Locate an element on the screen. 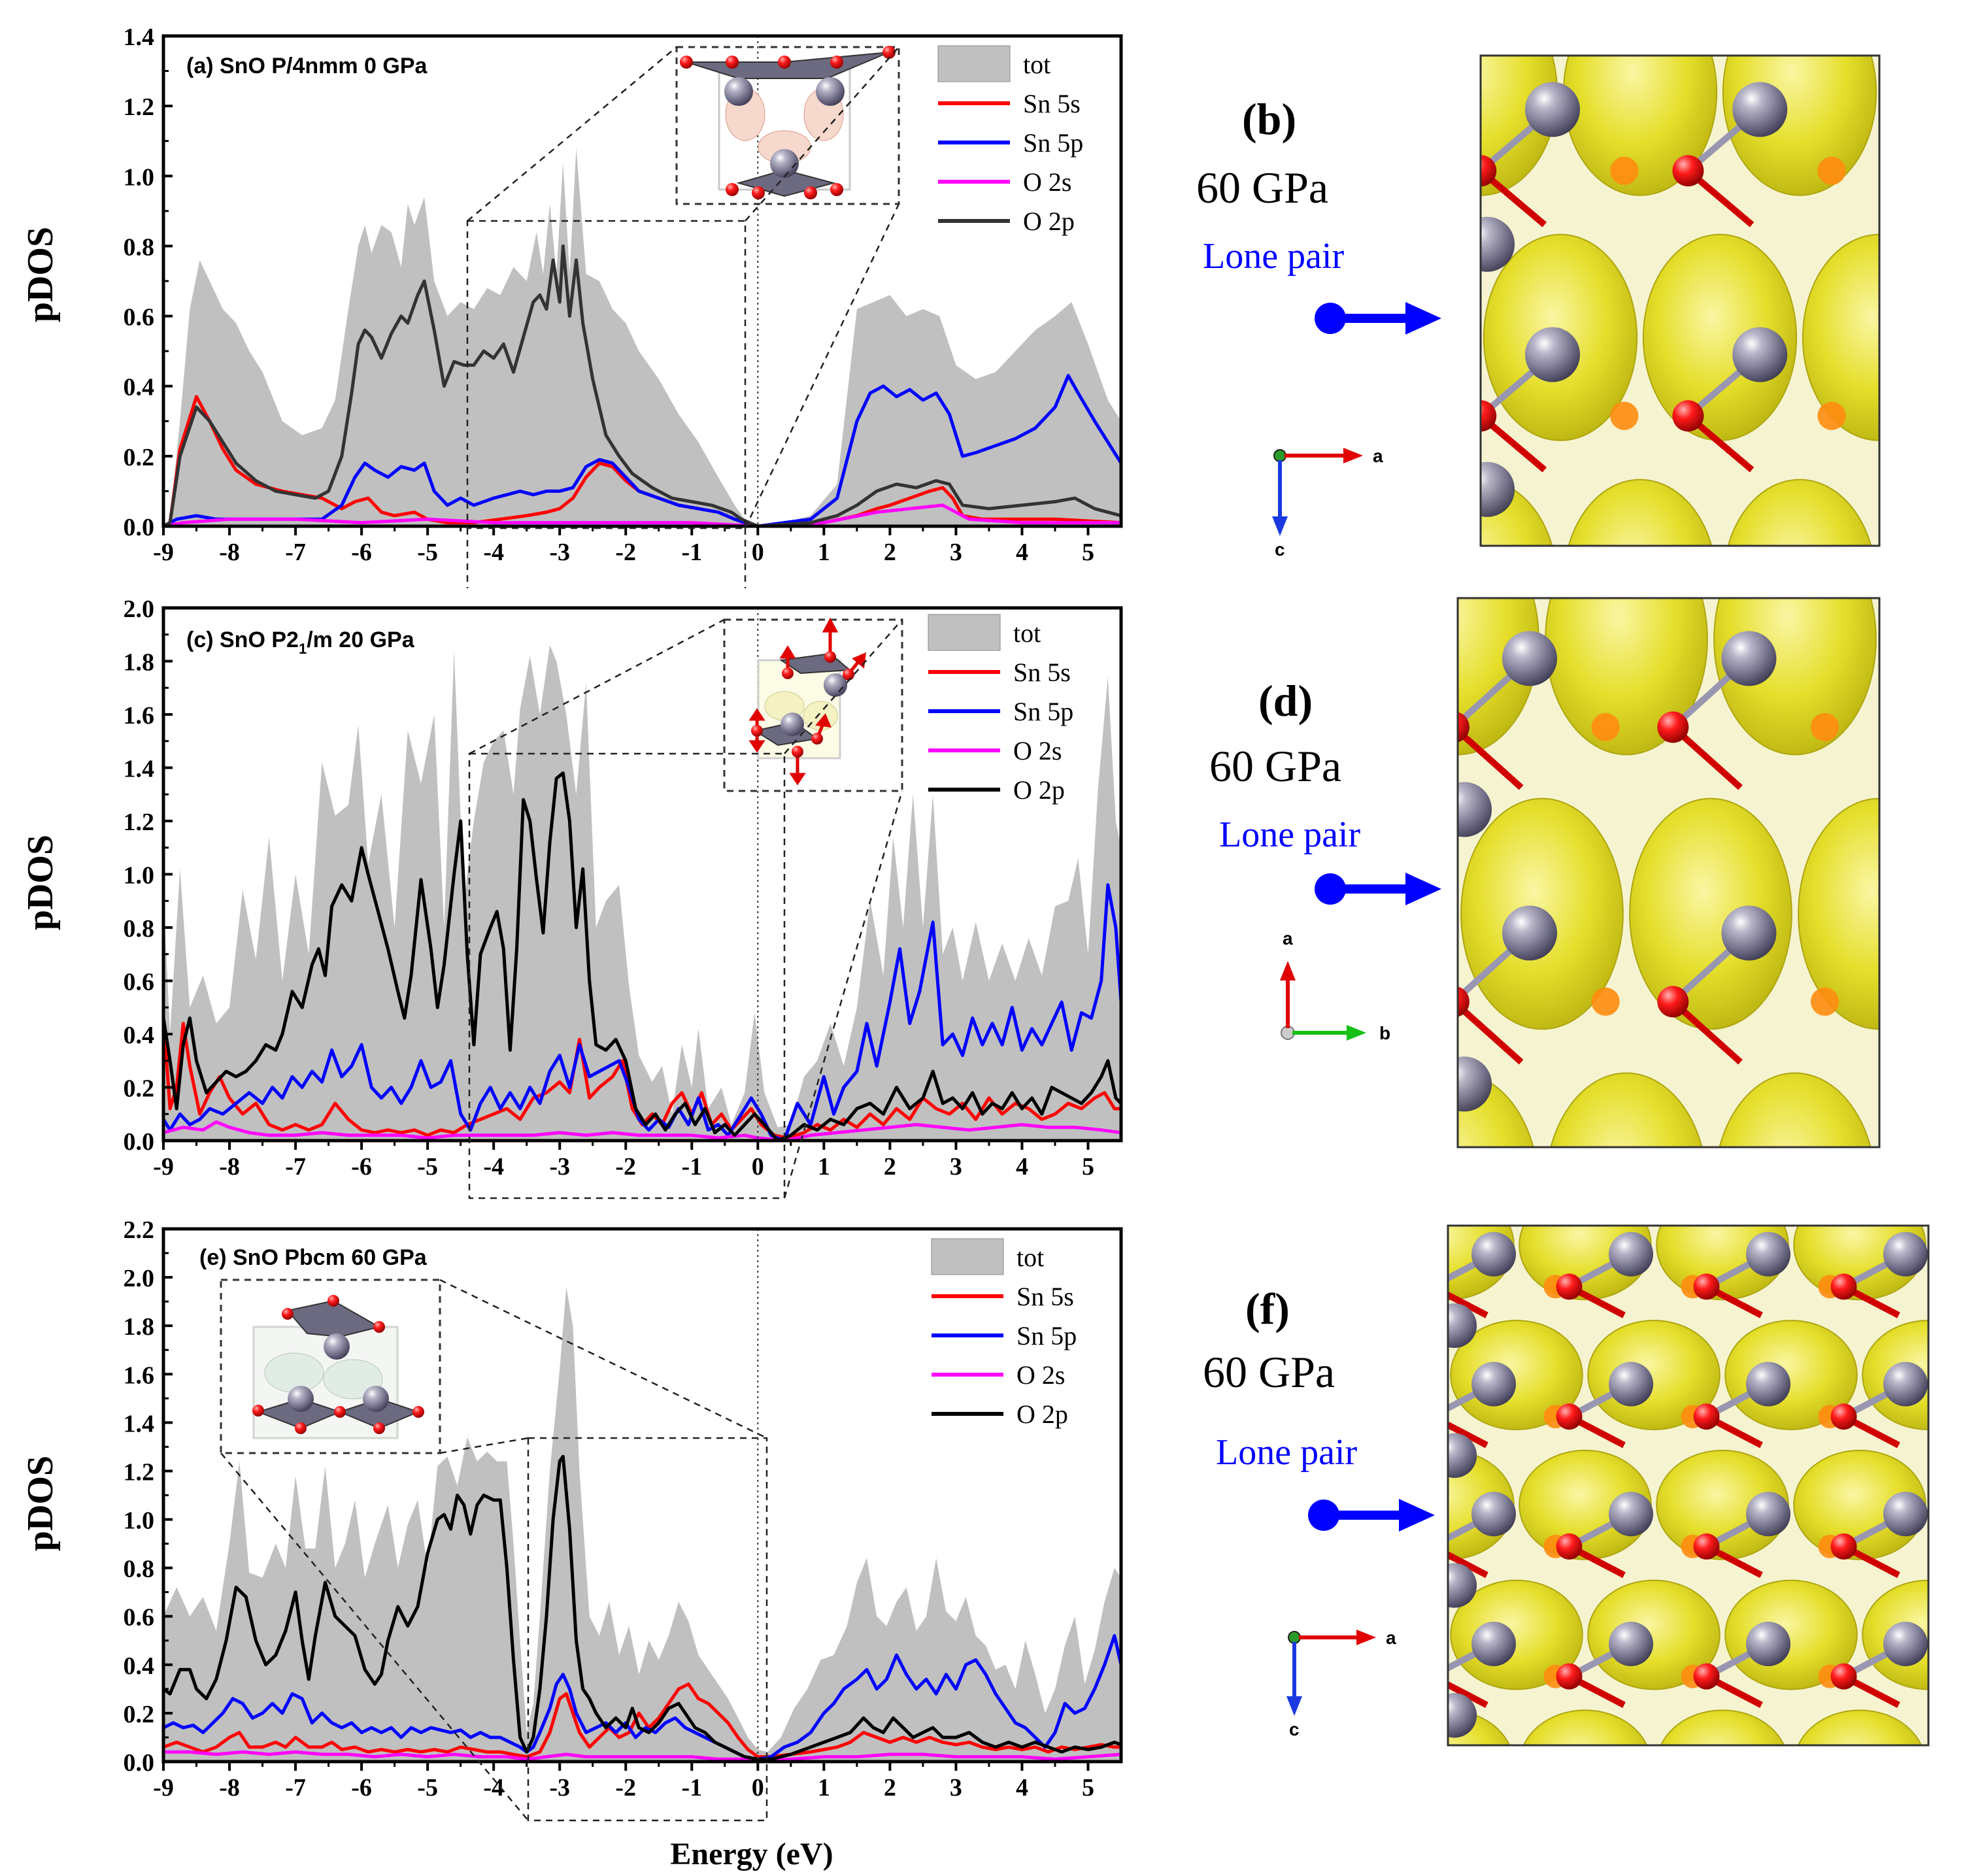 This screenshot has width=1982, height=1876. legend-label-c-sn5s: Sn 5s is located at coordinates (1042, 673).